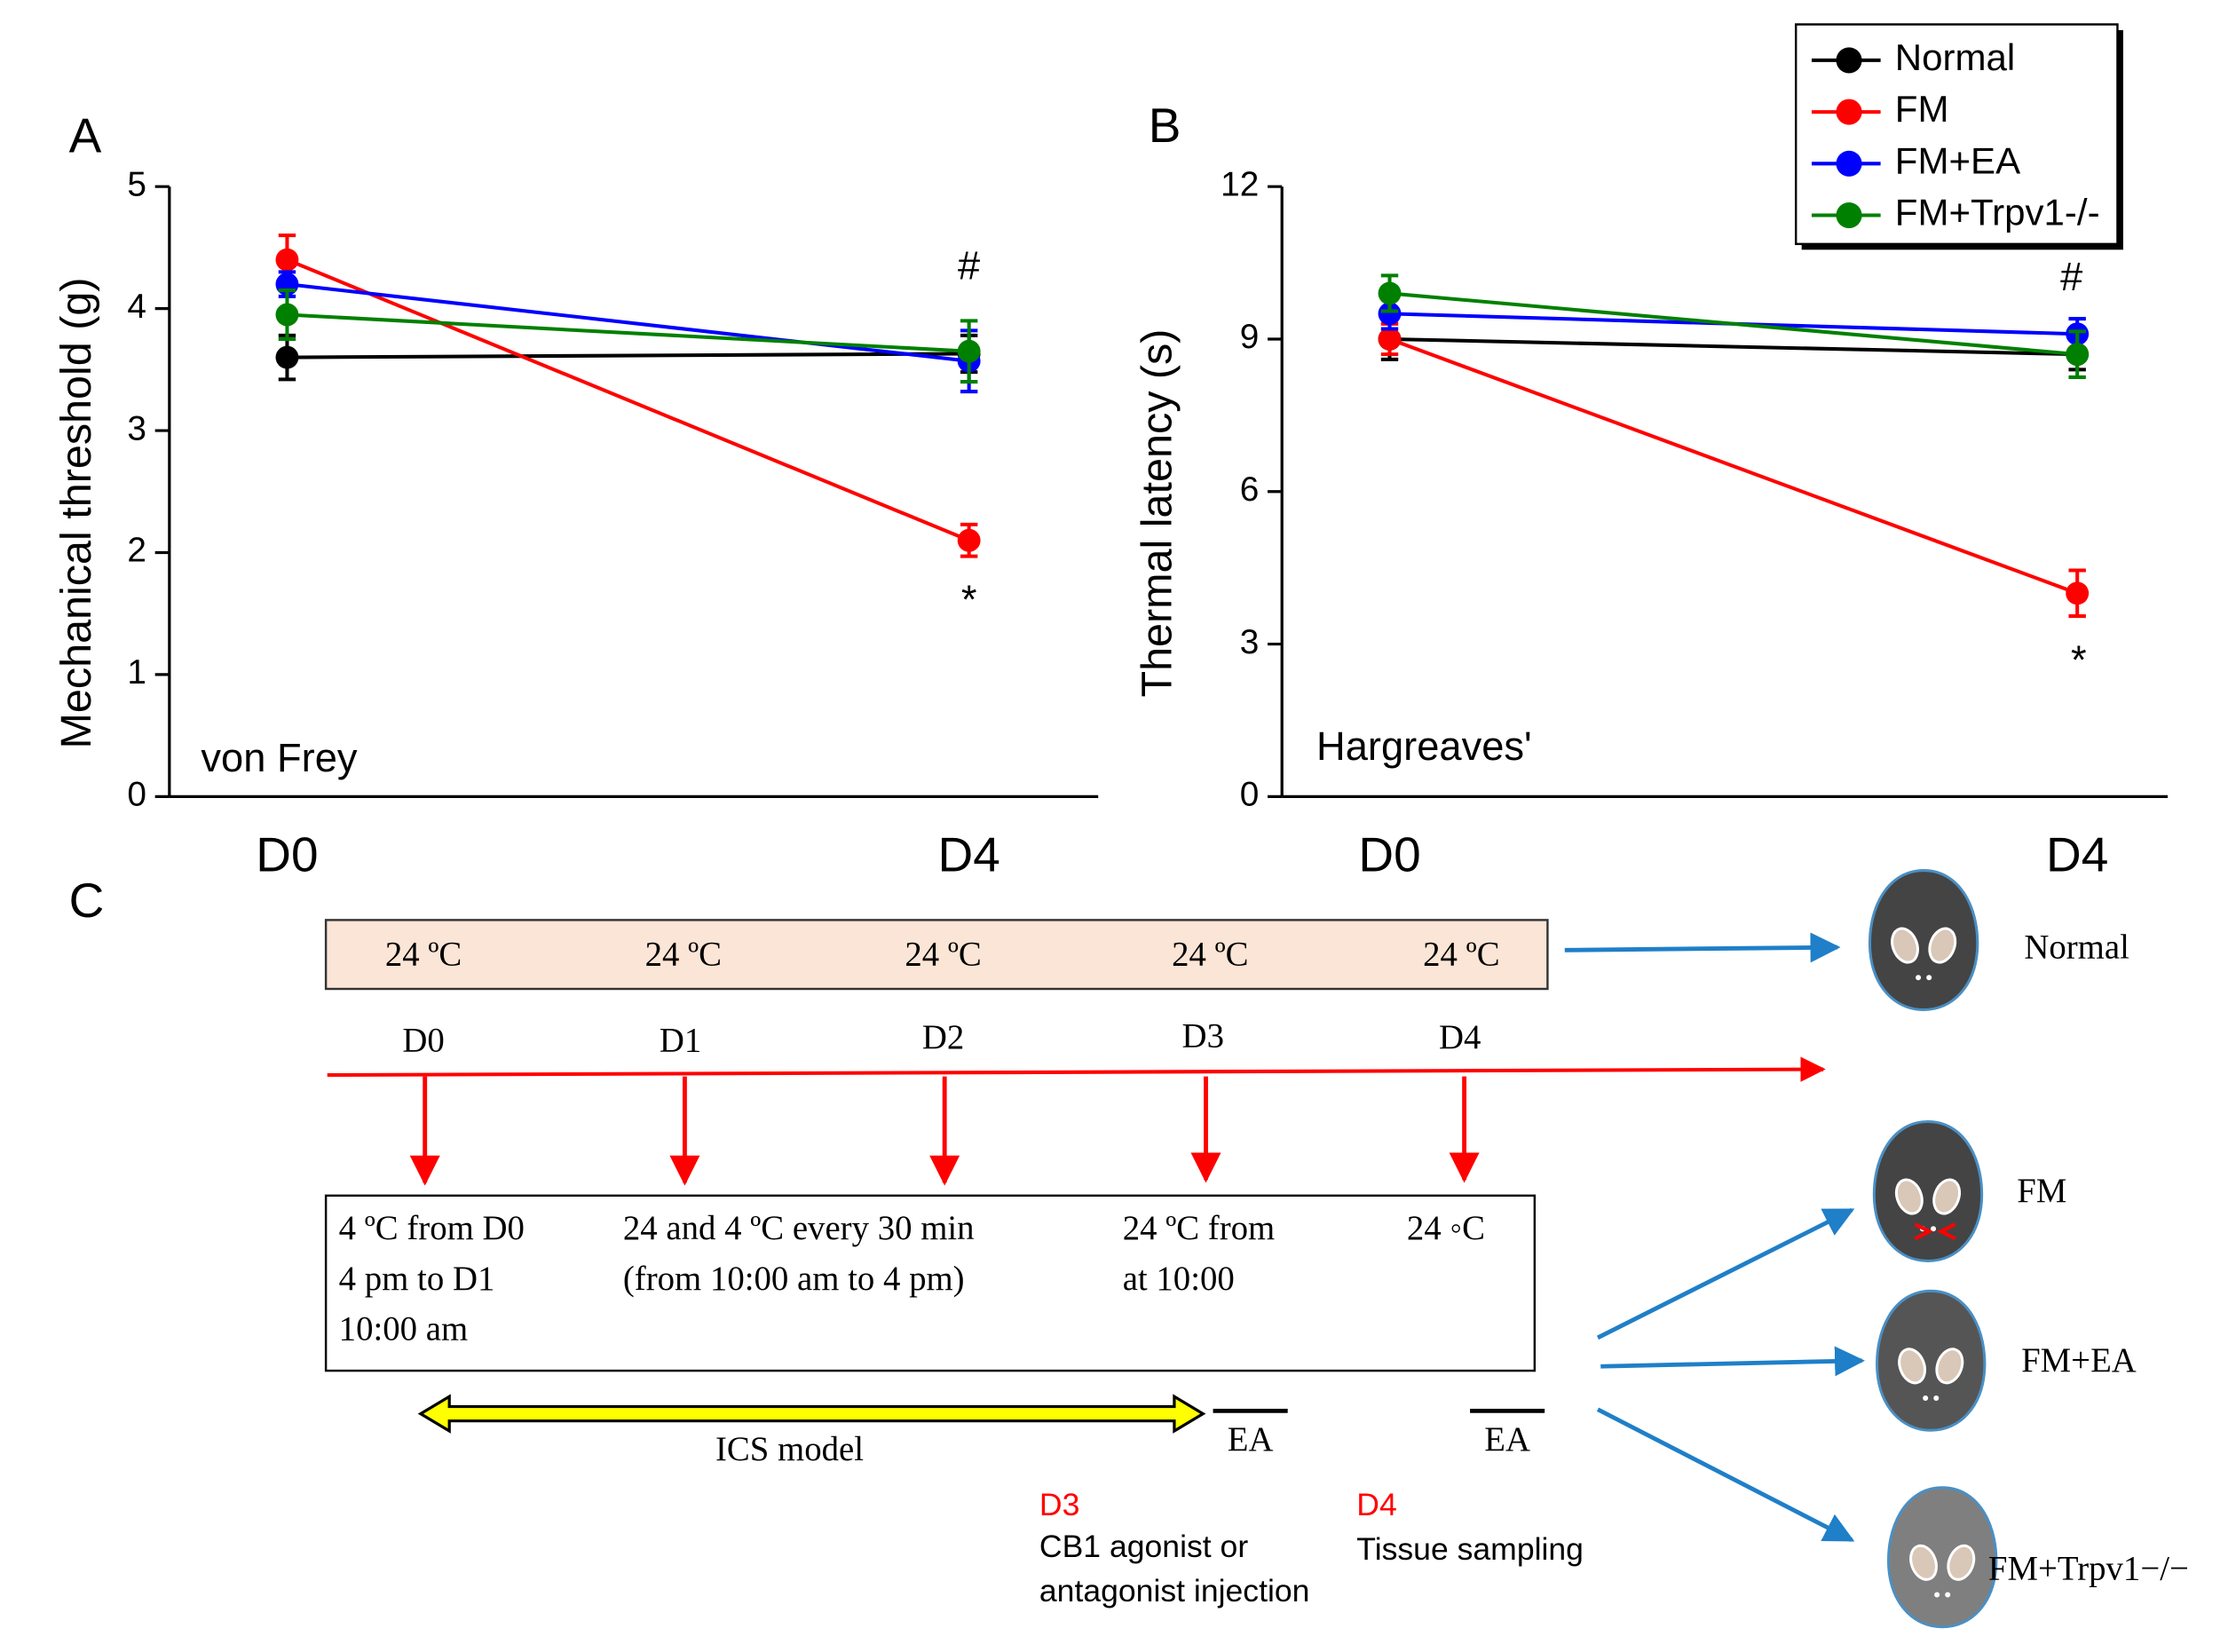 The image size is (2228, 1652). Describe the element at coordinates (1922, 109) in the screenshot. I see `legend-label: FM` at that location.